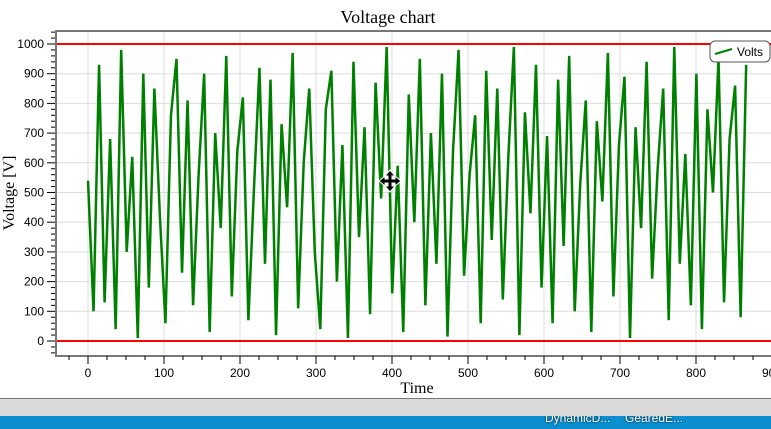 The width and height of the screenshot is (771, 429). I want to click on legend-label: Volts, so click(750, 52).